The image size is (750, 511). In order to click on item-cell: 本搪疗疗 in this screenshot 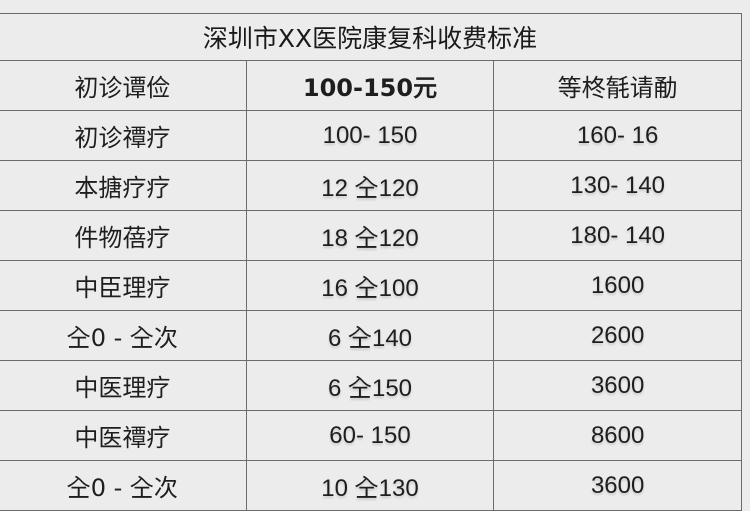, I will do `click(123, 185)`.